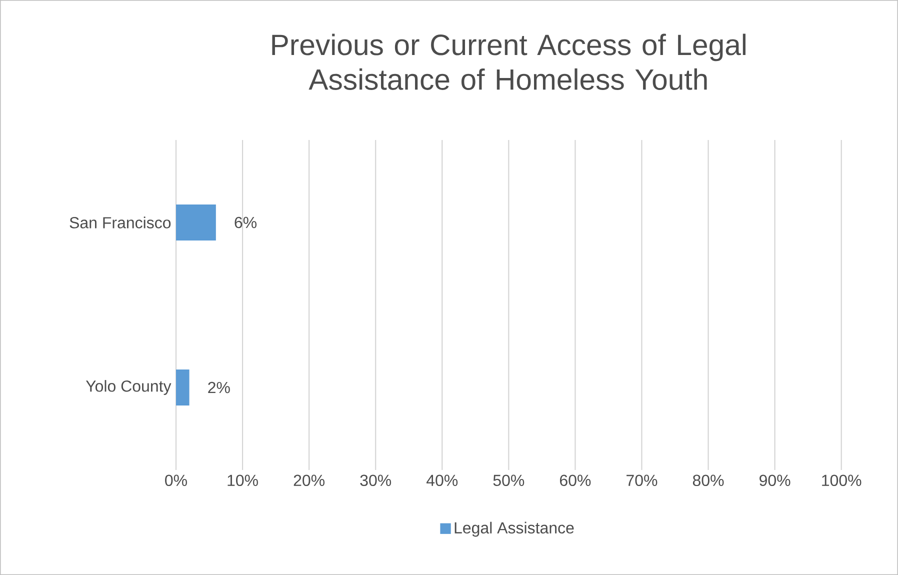 Image resolution: width=898 pixels, height=575 pixels. I want to click on x-tick-label: 40%, so click(442, 480).